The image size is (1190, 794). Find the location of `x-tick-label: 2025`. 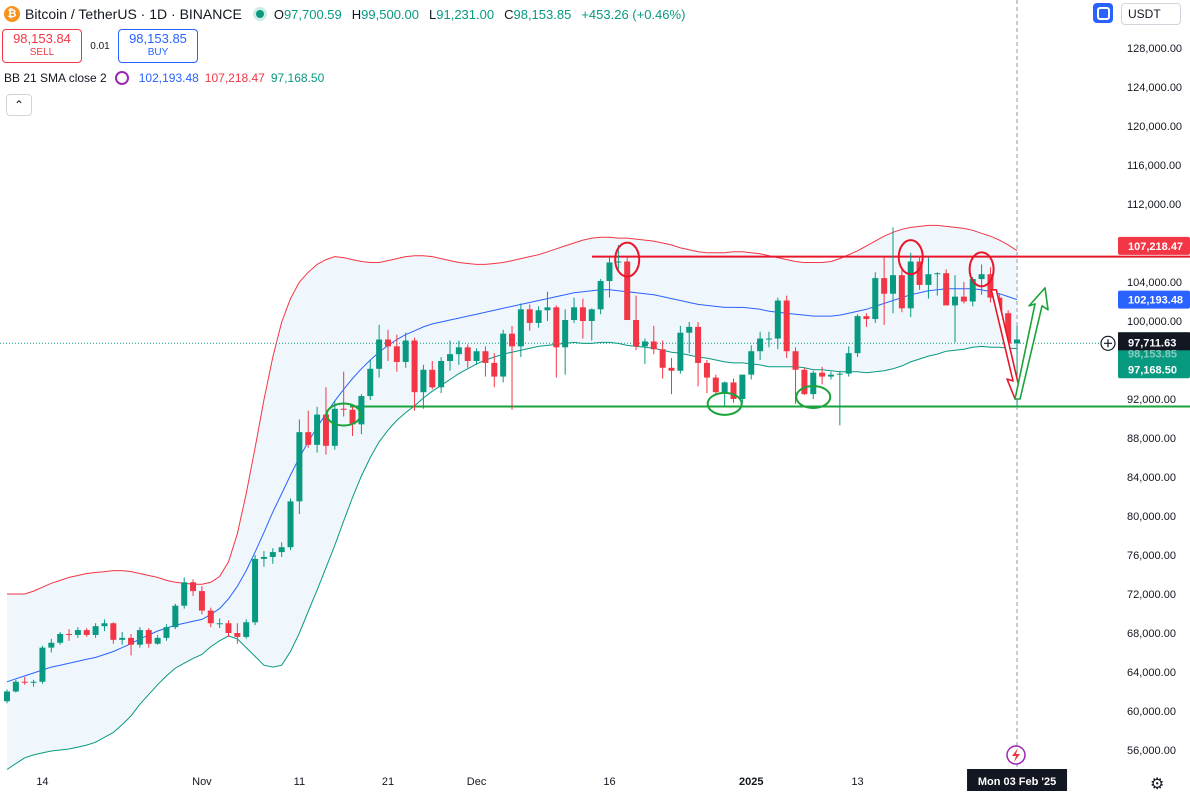

x-tick-label: 2025 is located at coordinates (751, 782).